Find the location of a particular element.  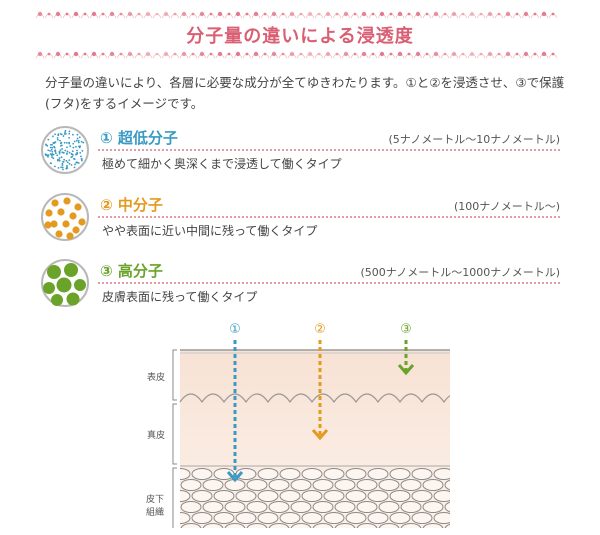

medium-dots-circle-icon is located at coordinates (65, 217).